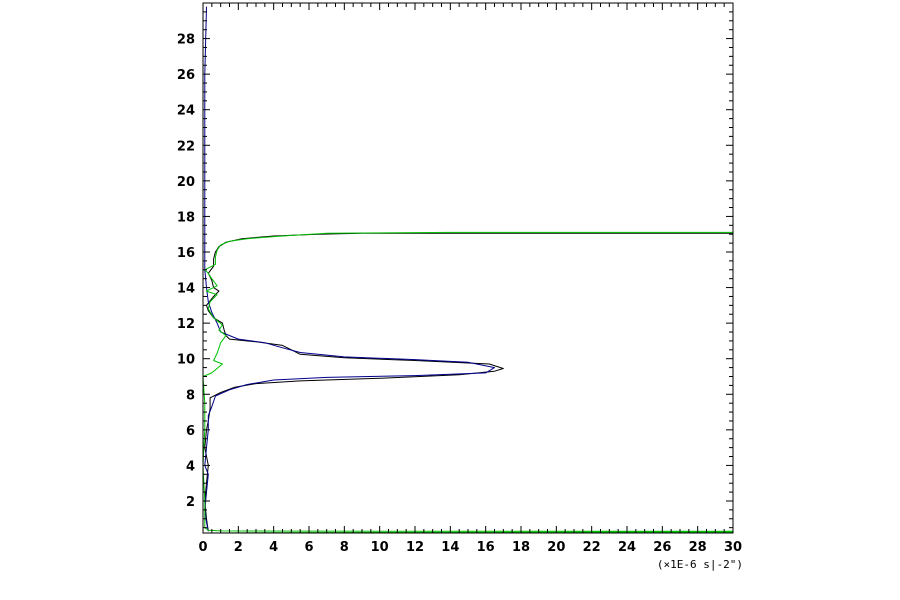  Describe the element at coordinates (190, 466) in the screenshot. I see `y-tick-label: 4` at that location.